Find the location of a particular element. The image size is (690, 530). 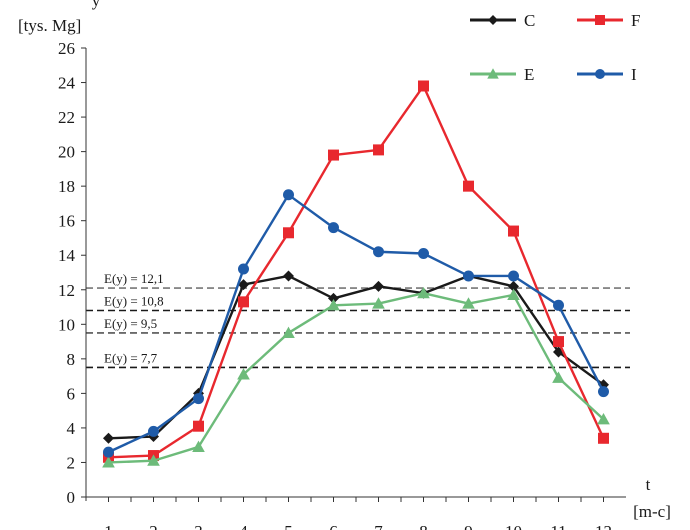

legend-label-f: F is located at coordinates (635, 20).